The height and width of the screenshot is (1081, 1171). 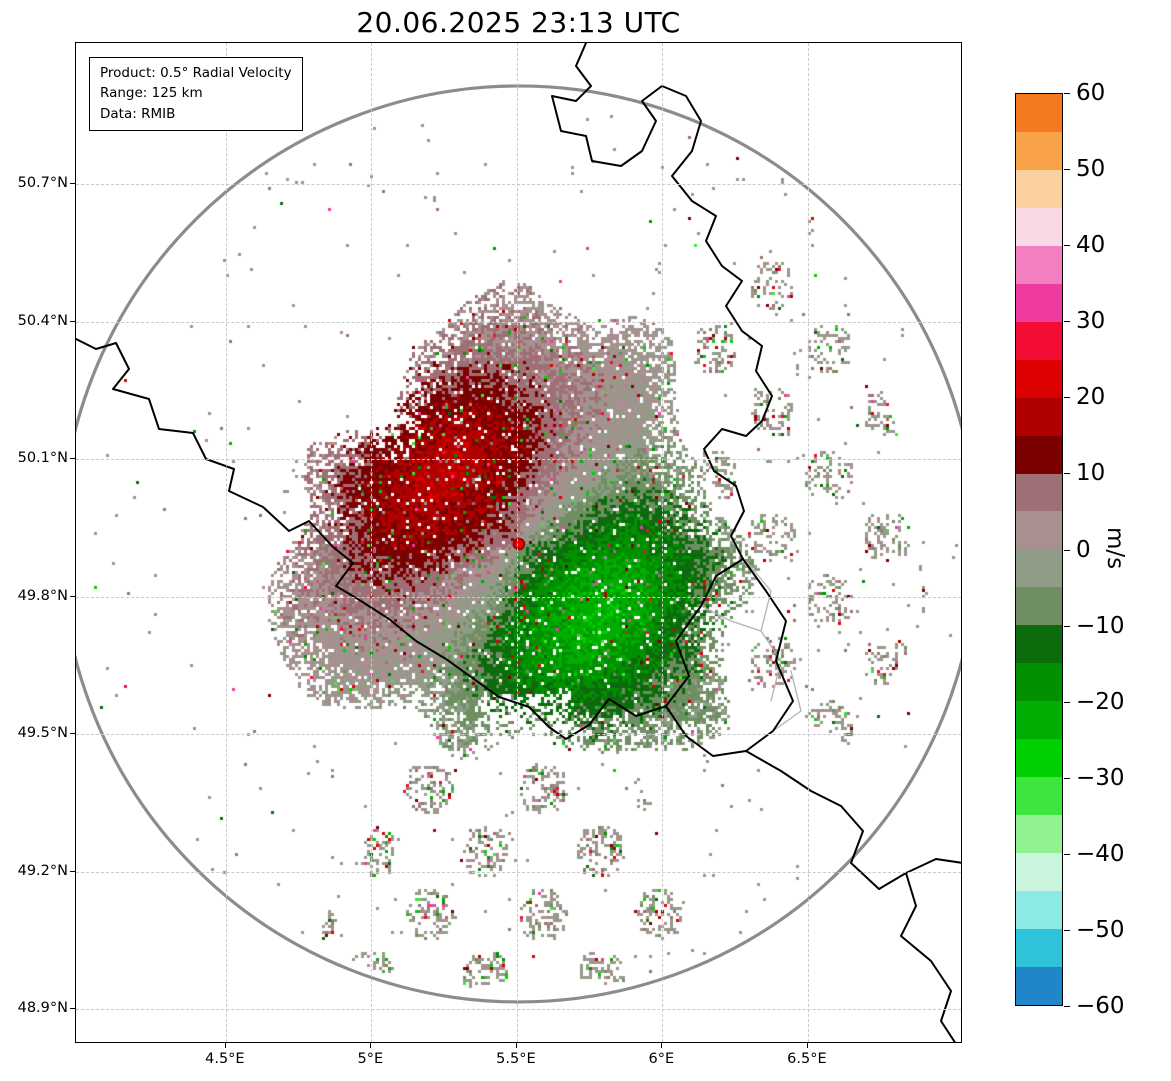 I want to click on info-data-source: Data: RMIB, so click(x=138, y=113).